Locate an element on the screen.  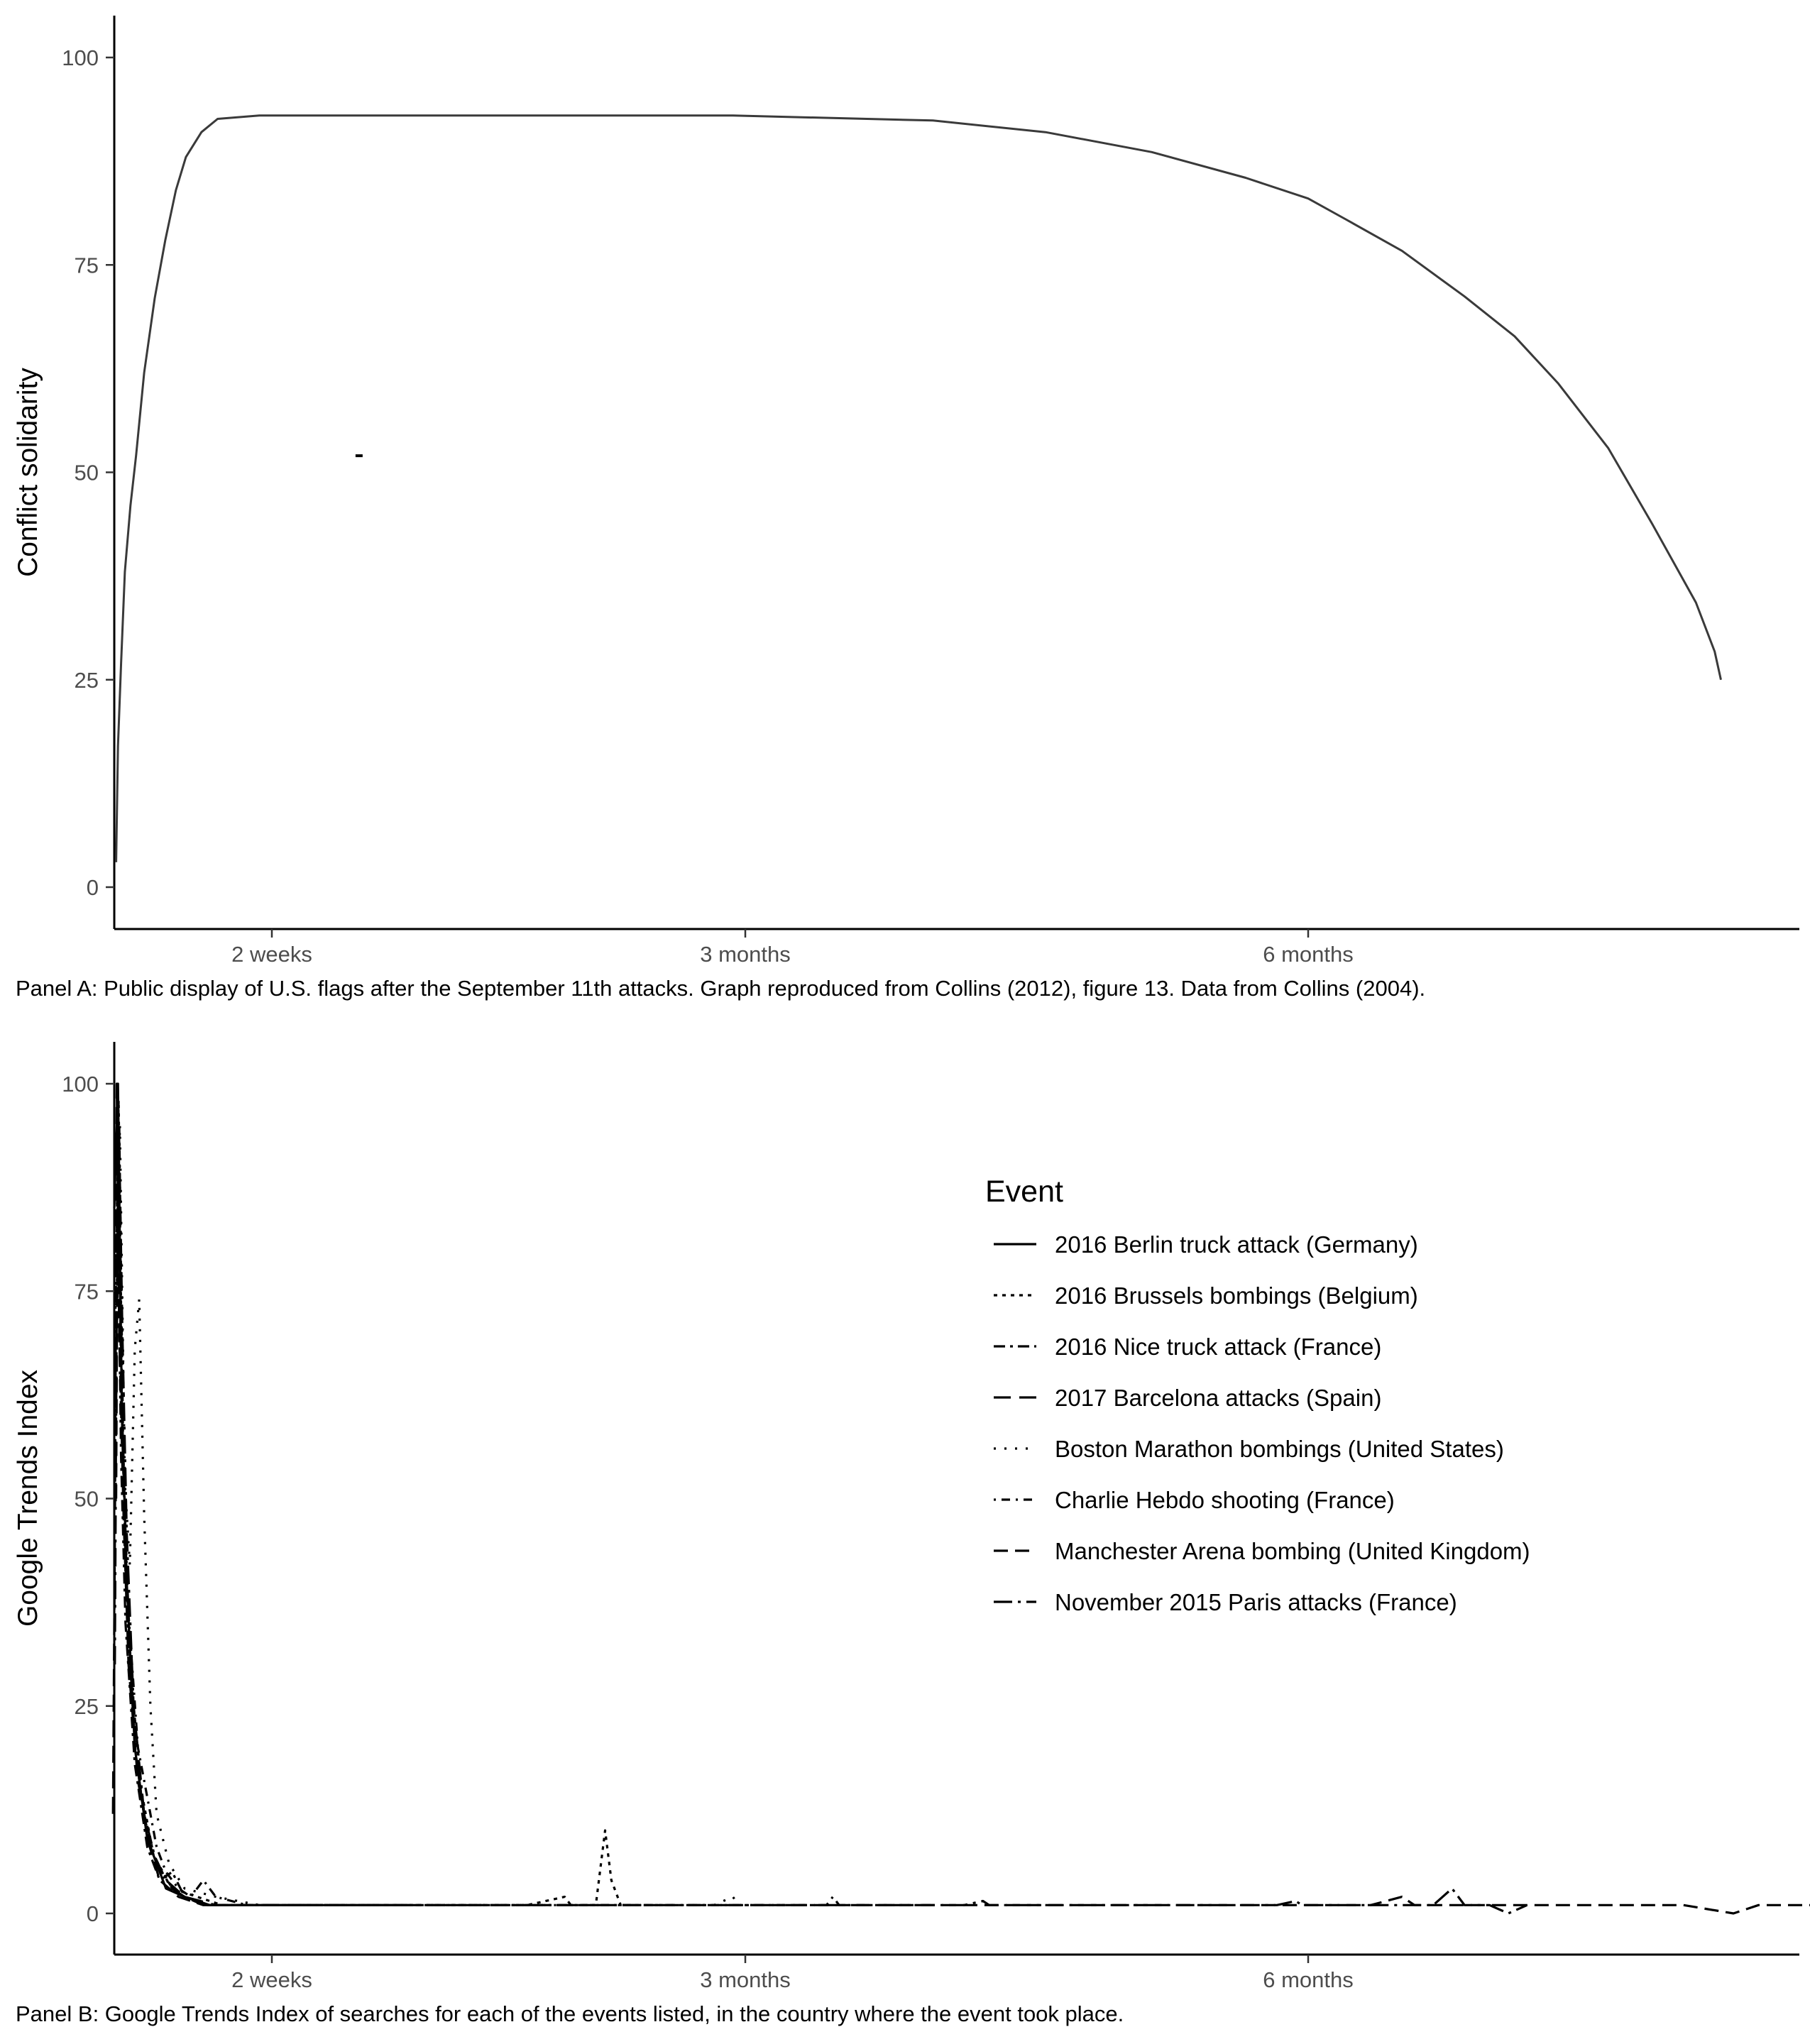
legend-label: 2016 Brussels bombings (Belgium) is located at coordinates (1236, 1295).